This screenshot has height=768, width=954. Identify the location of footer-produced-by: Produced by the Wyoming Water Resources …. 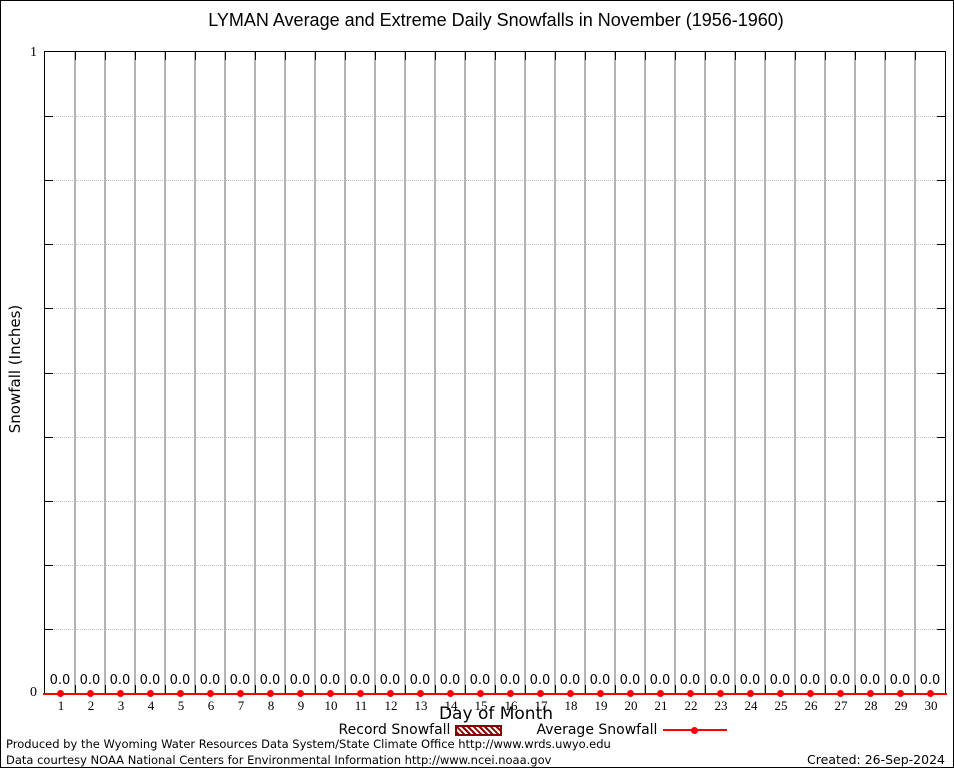
(308, 744).